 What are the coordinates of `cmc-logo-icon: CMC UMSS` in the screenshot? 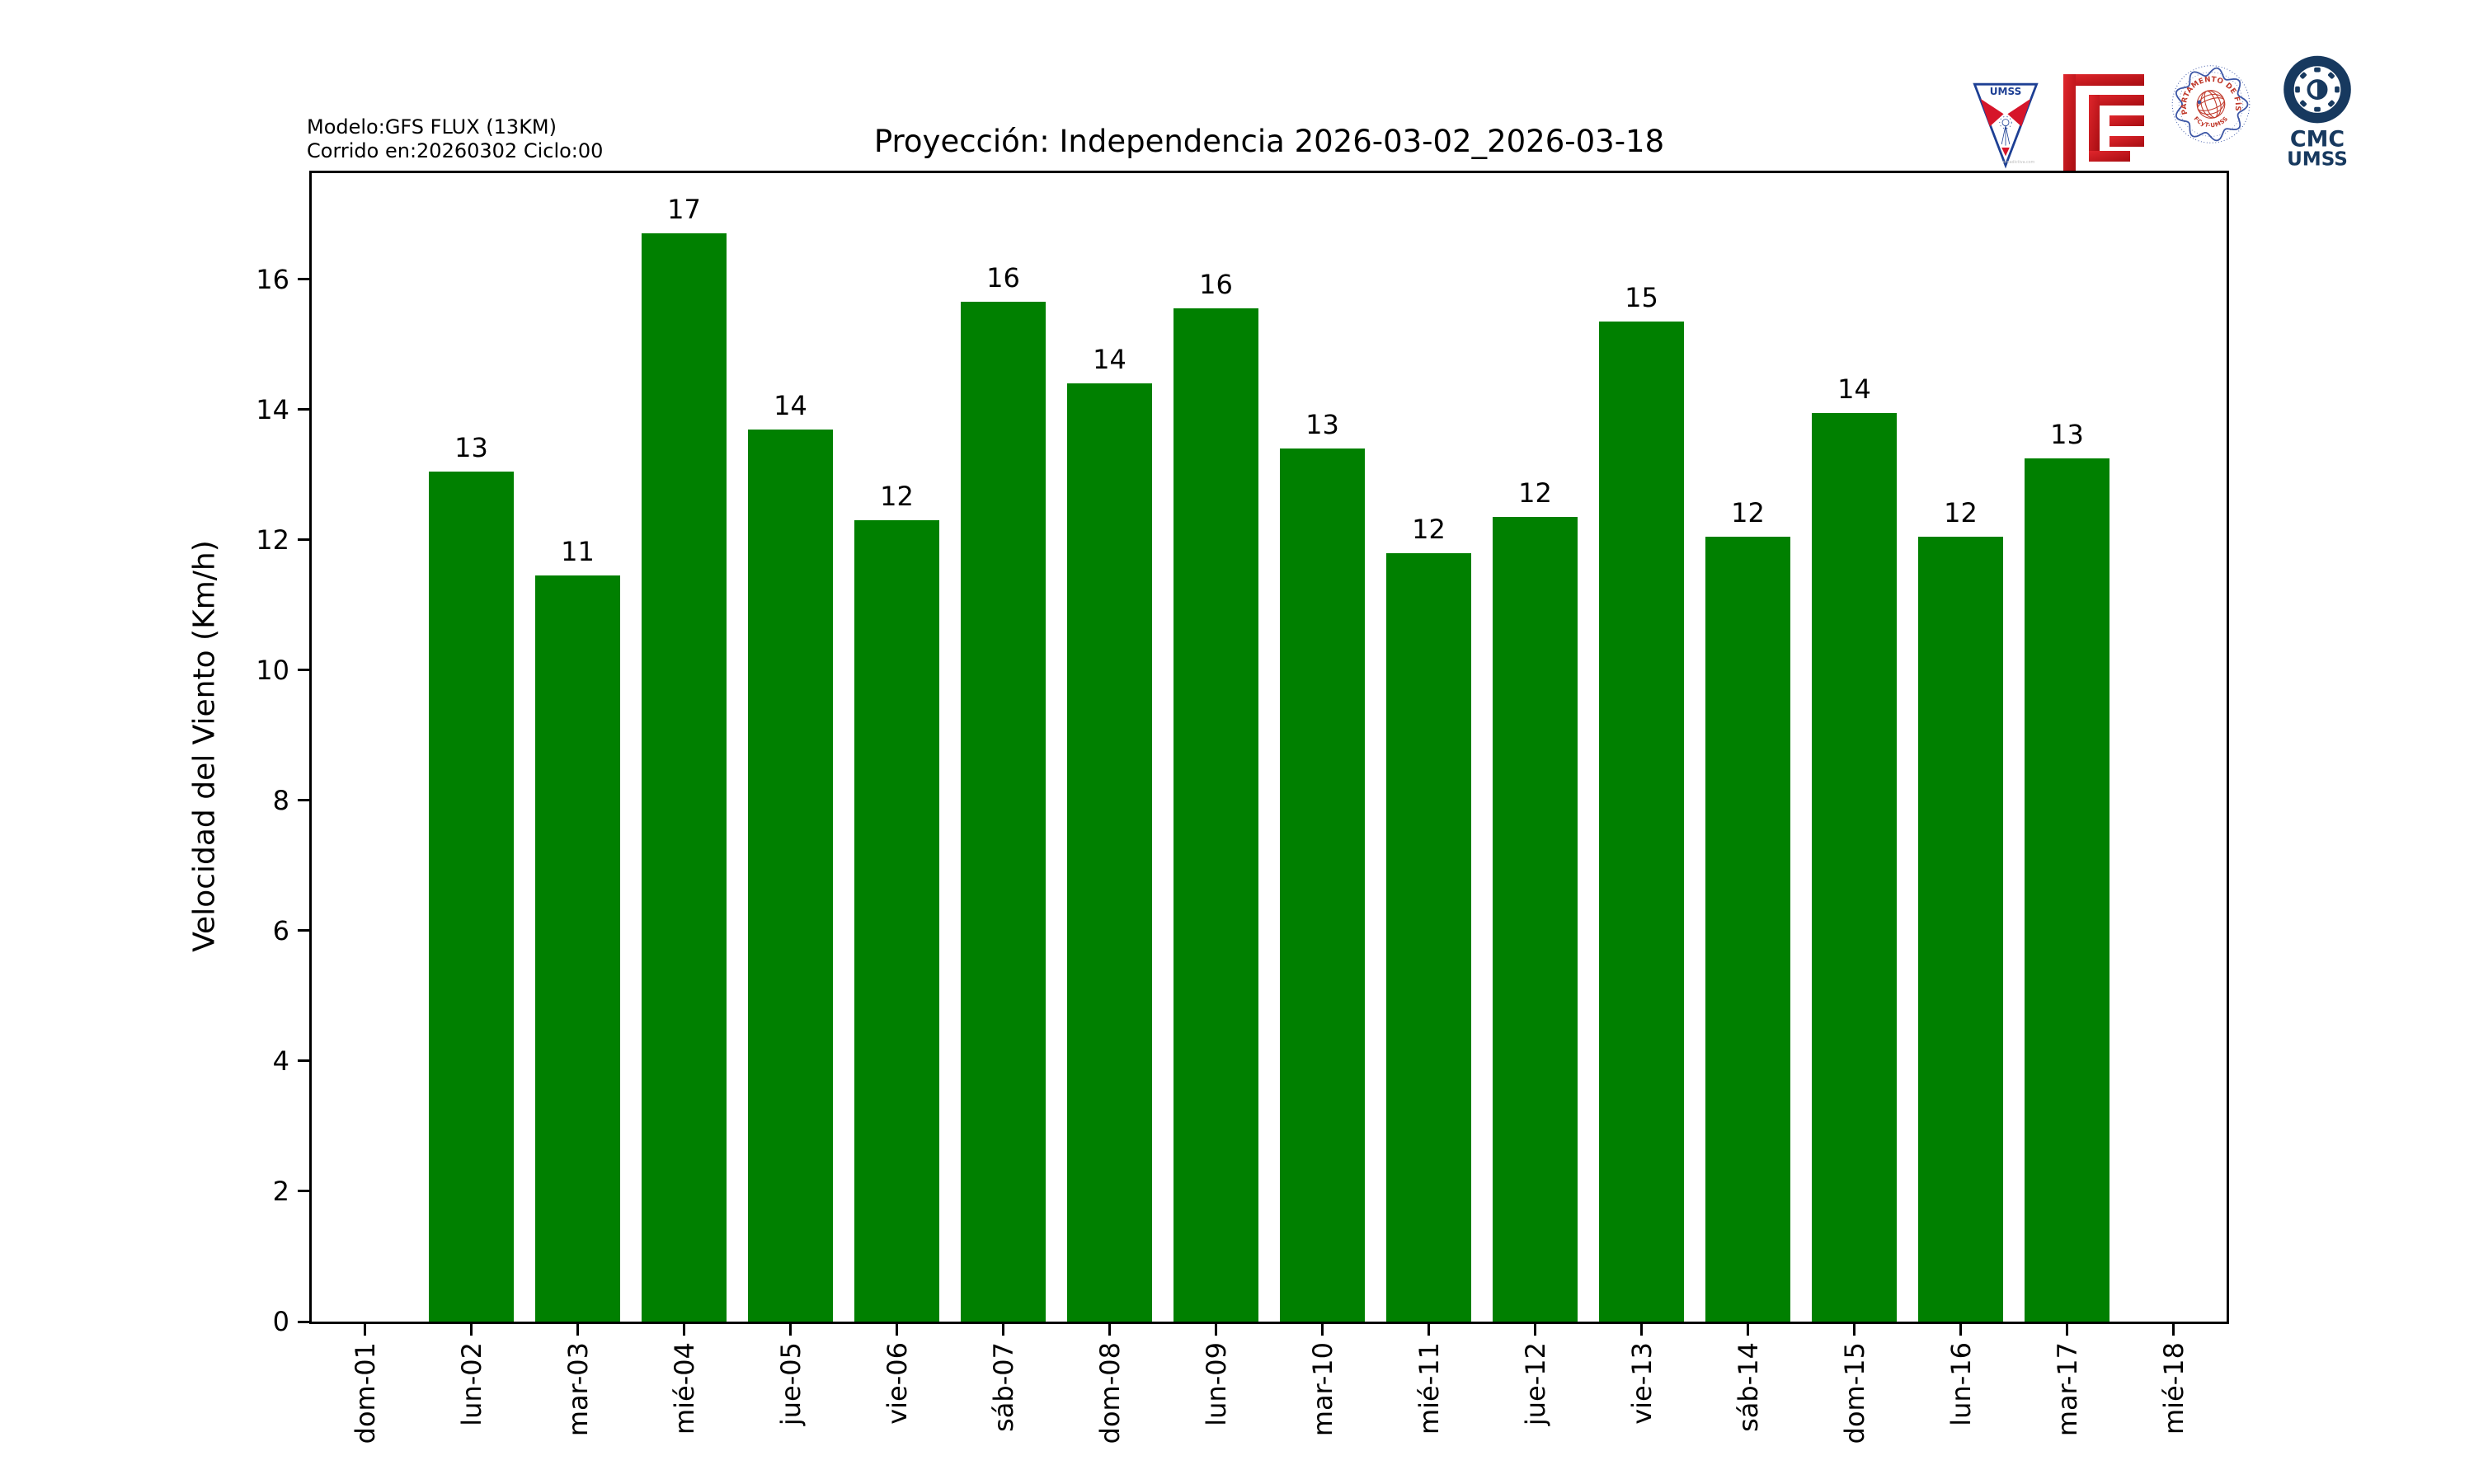 It's located at (2317, 113).